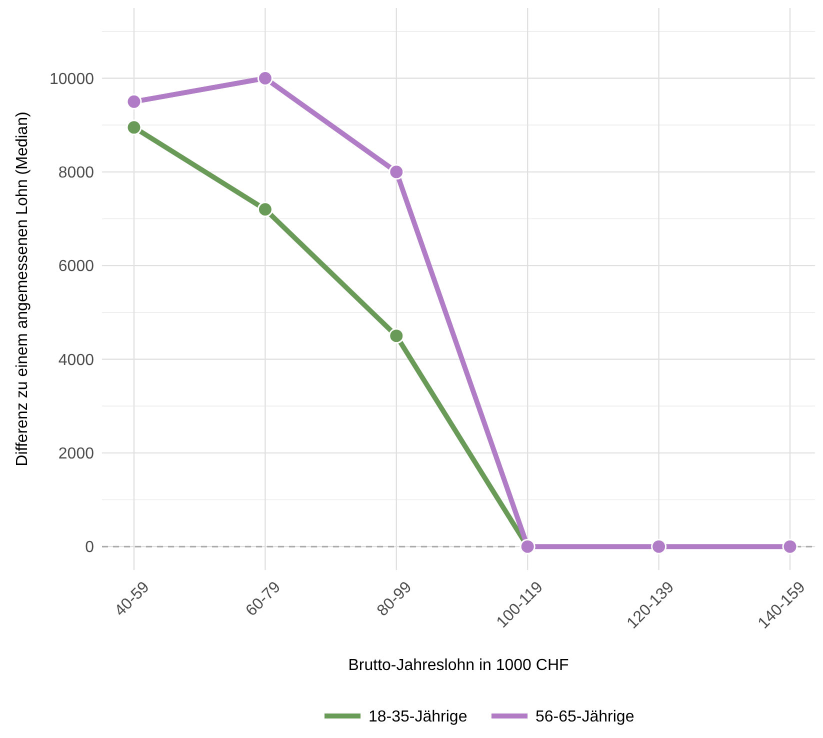 This screenshot has width=823, height=738. Describe the element at coordinates (76, 267) in the screenshot. I see `y-tick-label: 6000` at that location.